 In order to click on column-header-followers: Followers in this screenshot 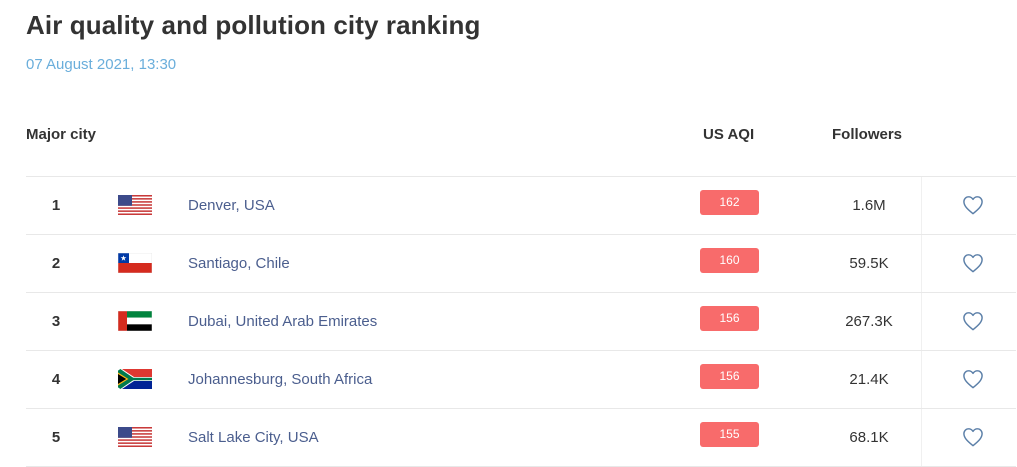, I will do `click(867, 134)`.